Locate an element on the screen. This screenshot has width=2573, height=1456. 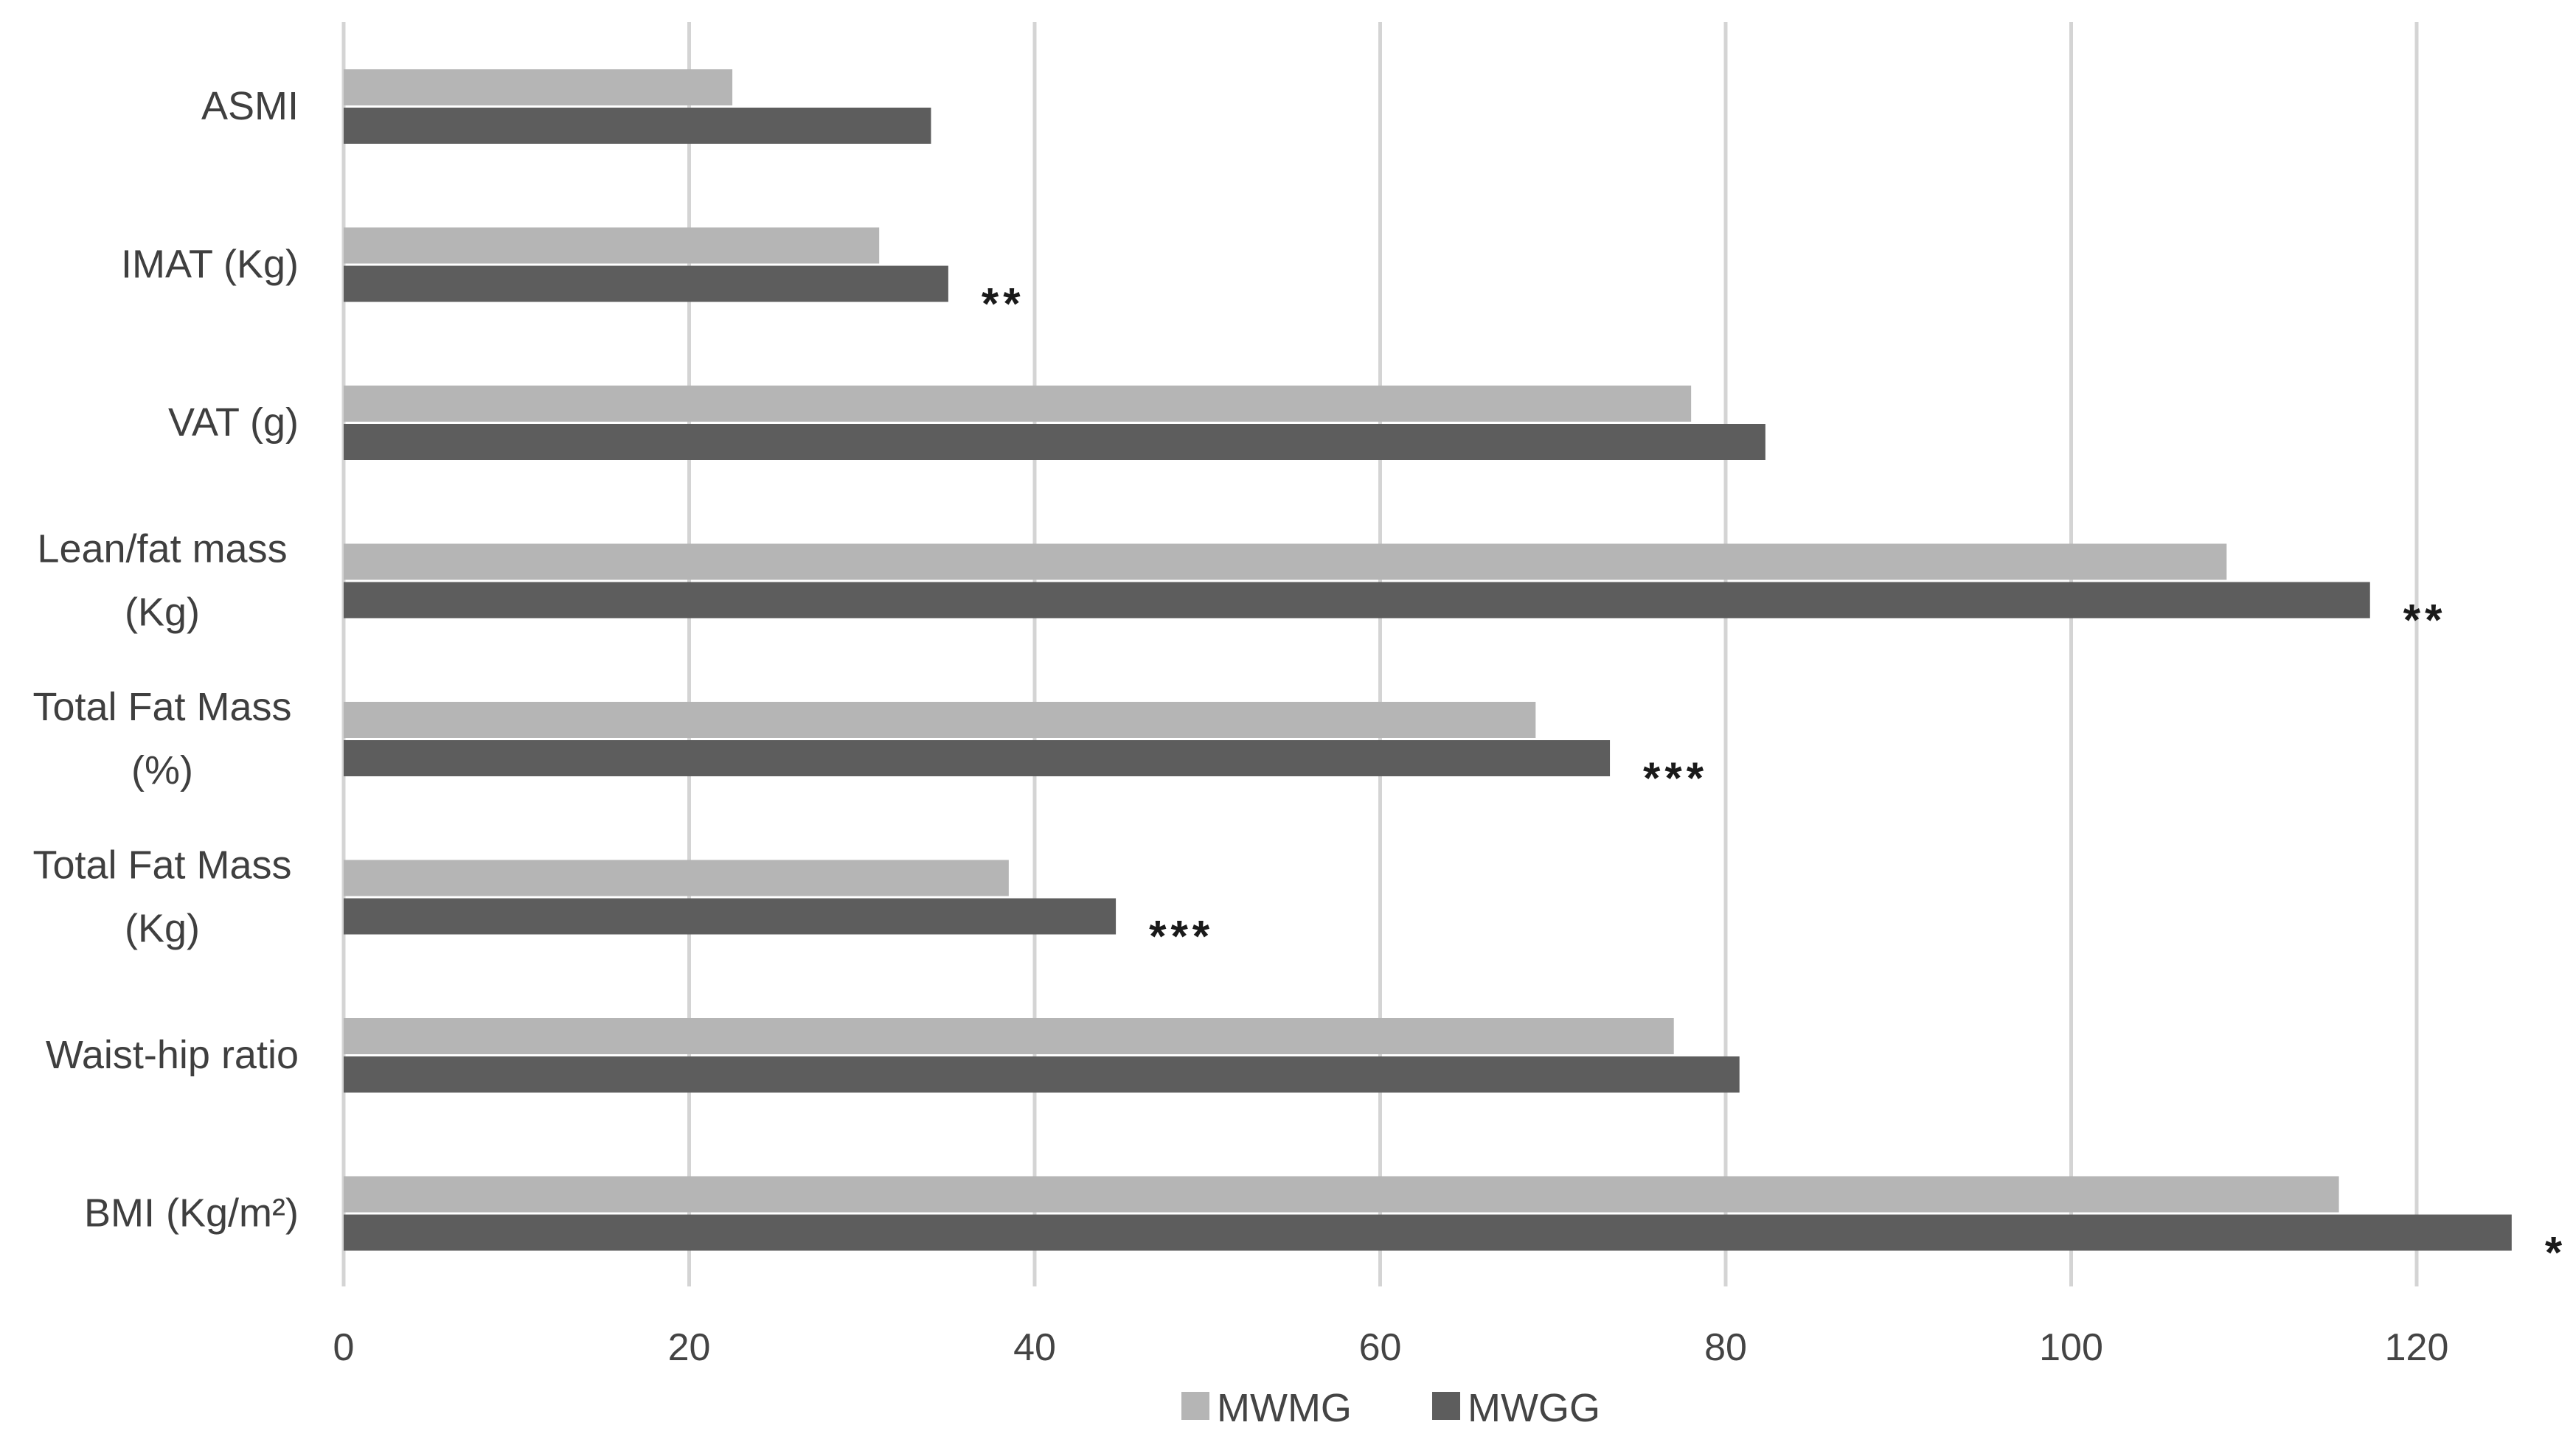
category-label: Lean/fat mass (Kg) is located at coordinates (162, 581).